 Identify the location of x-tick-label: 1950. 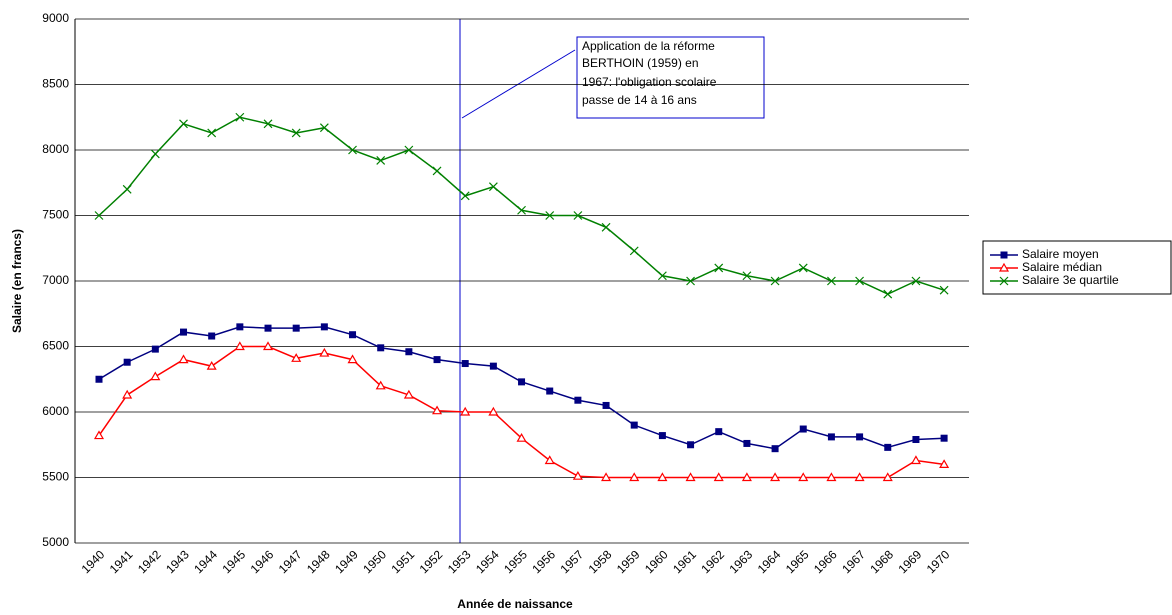
(374, 561).